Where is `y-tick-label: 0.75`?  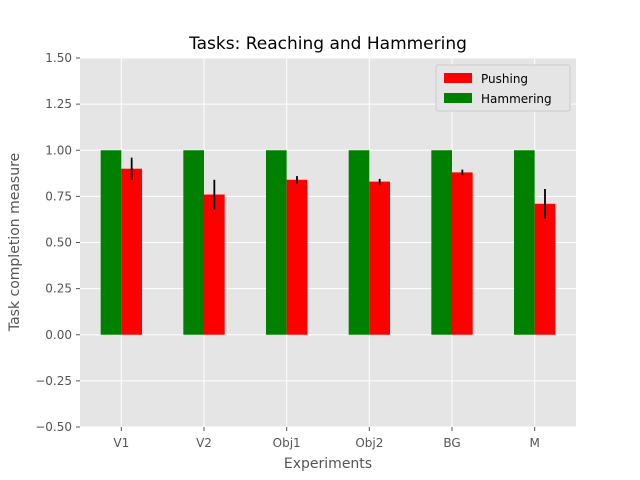 y-tick-label: 0.75 is located at coordinates (58, 196).